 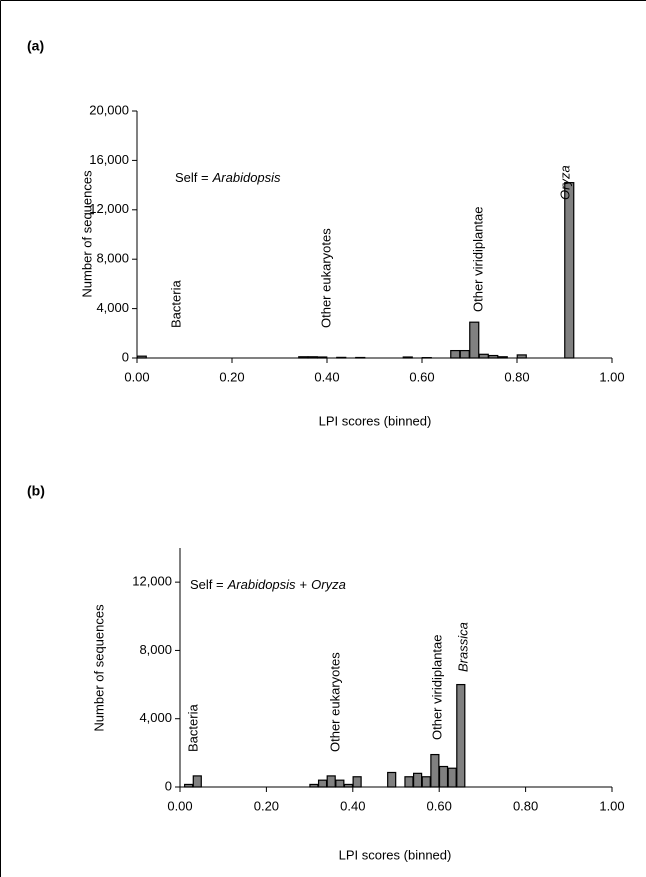 I want to click on y-tick-label: 20,000, so click(x=109, y=109).